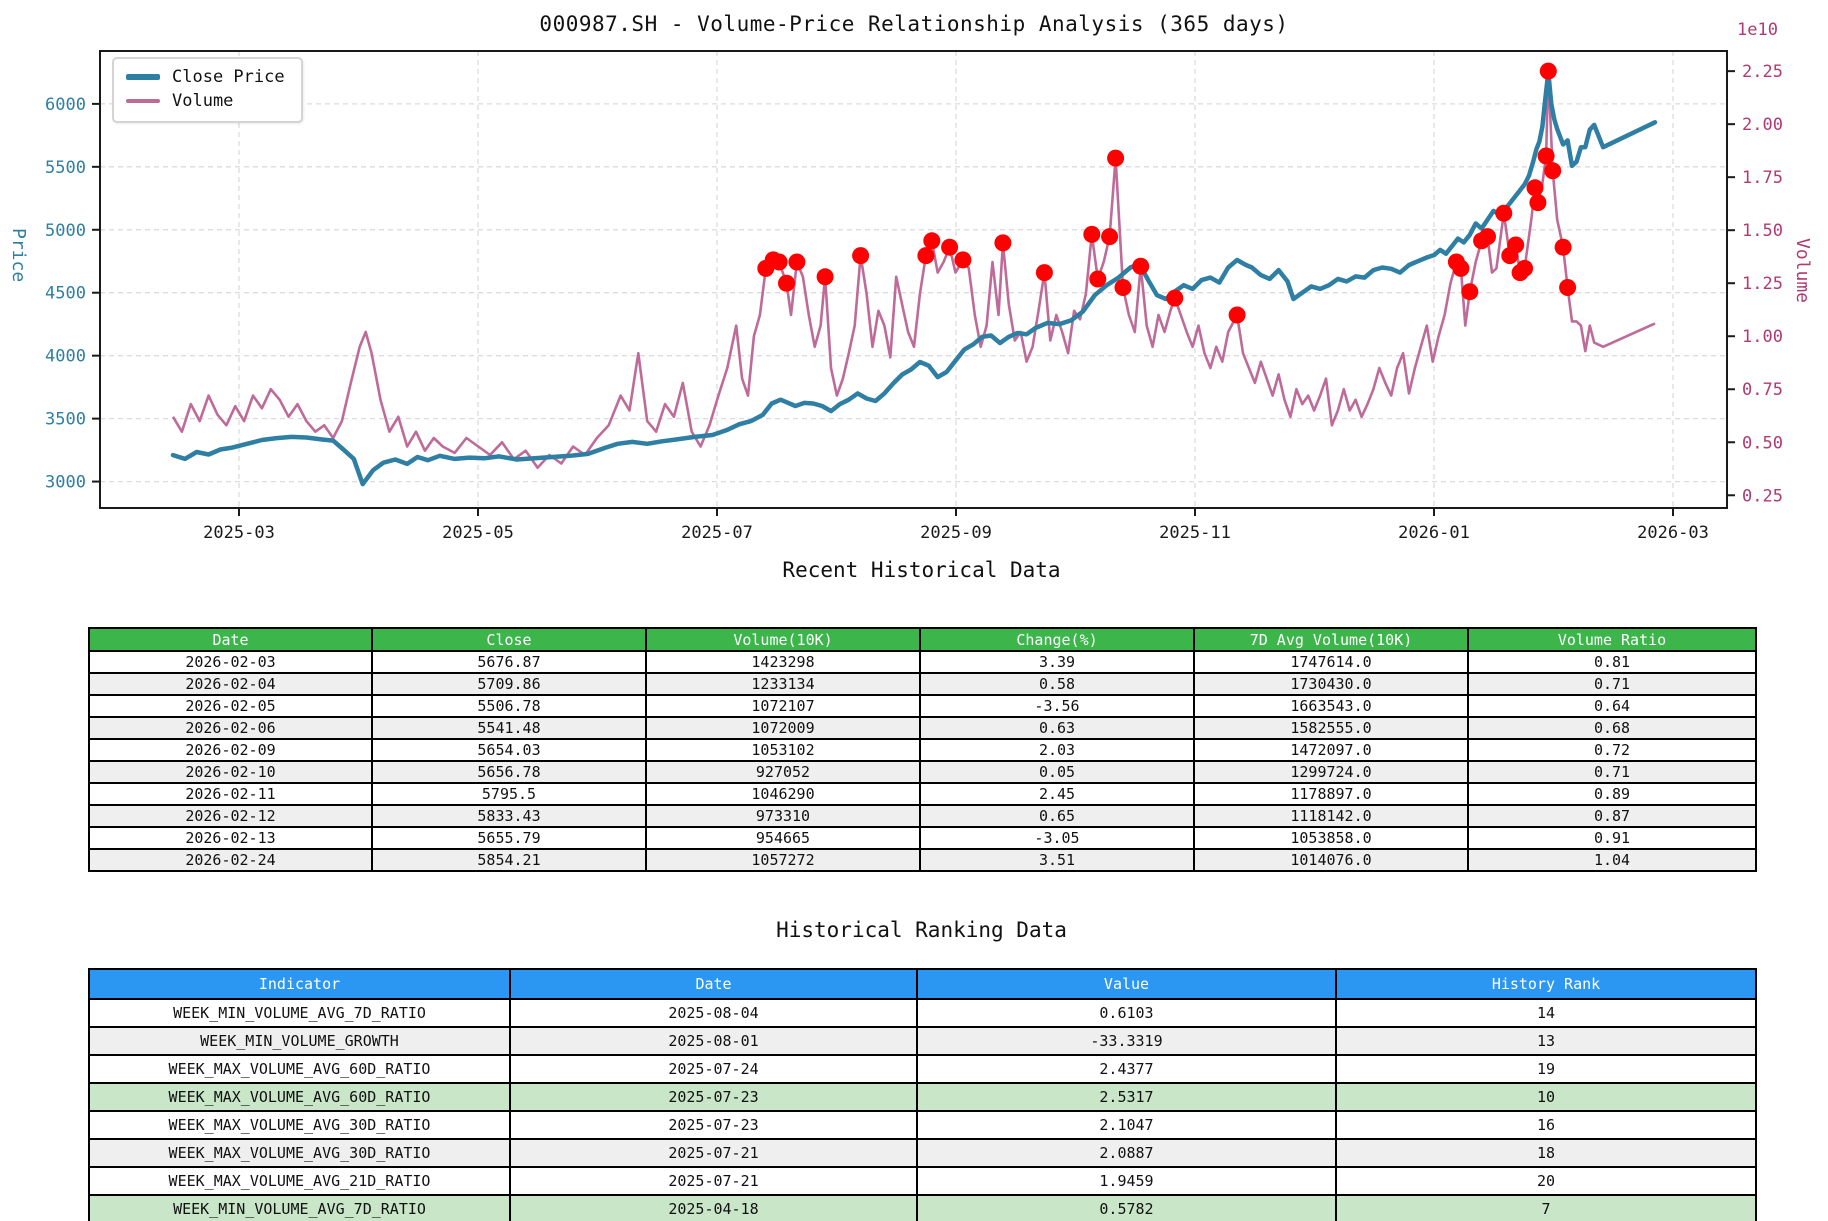 The height and width of the screenshot is (1221, 1828). What do you see at coordinates (713, 1013) in the screenshot?
I see `table-cell: 2025-08-04` at bounding box center [713, 1013].